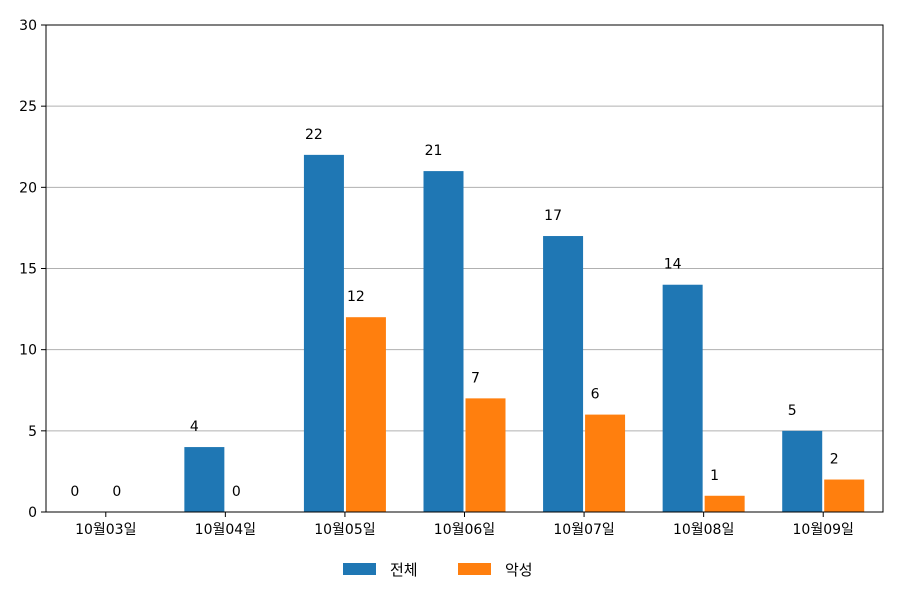 This screenshot has width=900, height=600. I want to click on x-tick-label: 10월04일, so click(225, 530).